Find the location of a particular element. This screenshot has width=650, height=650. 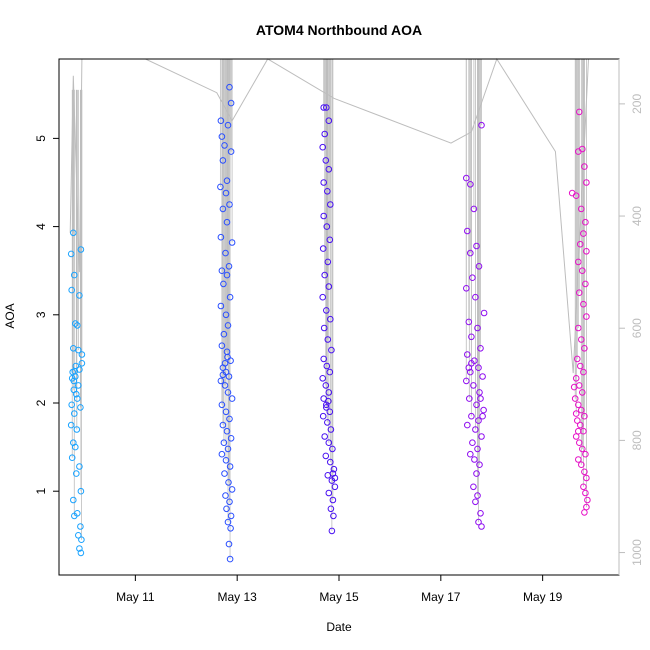

right-tick-label: 400 is located at coordinates (637, 216).